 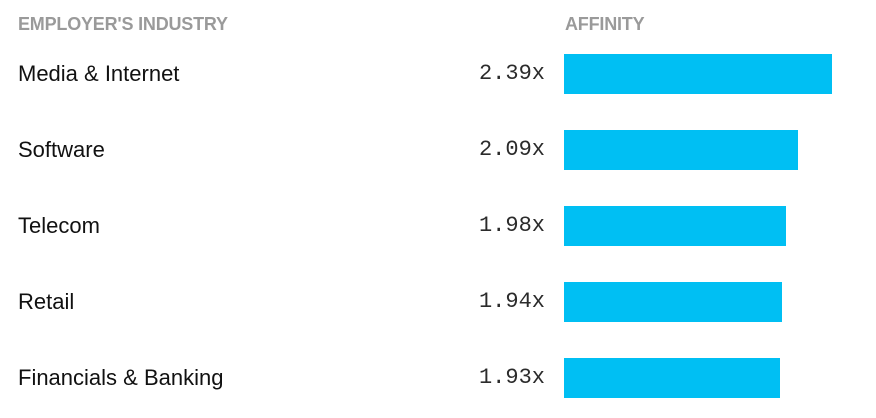 I want to click on affinity-value-label: 2.09x, so click(x=511, y=149).